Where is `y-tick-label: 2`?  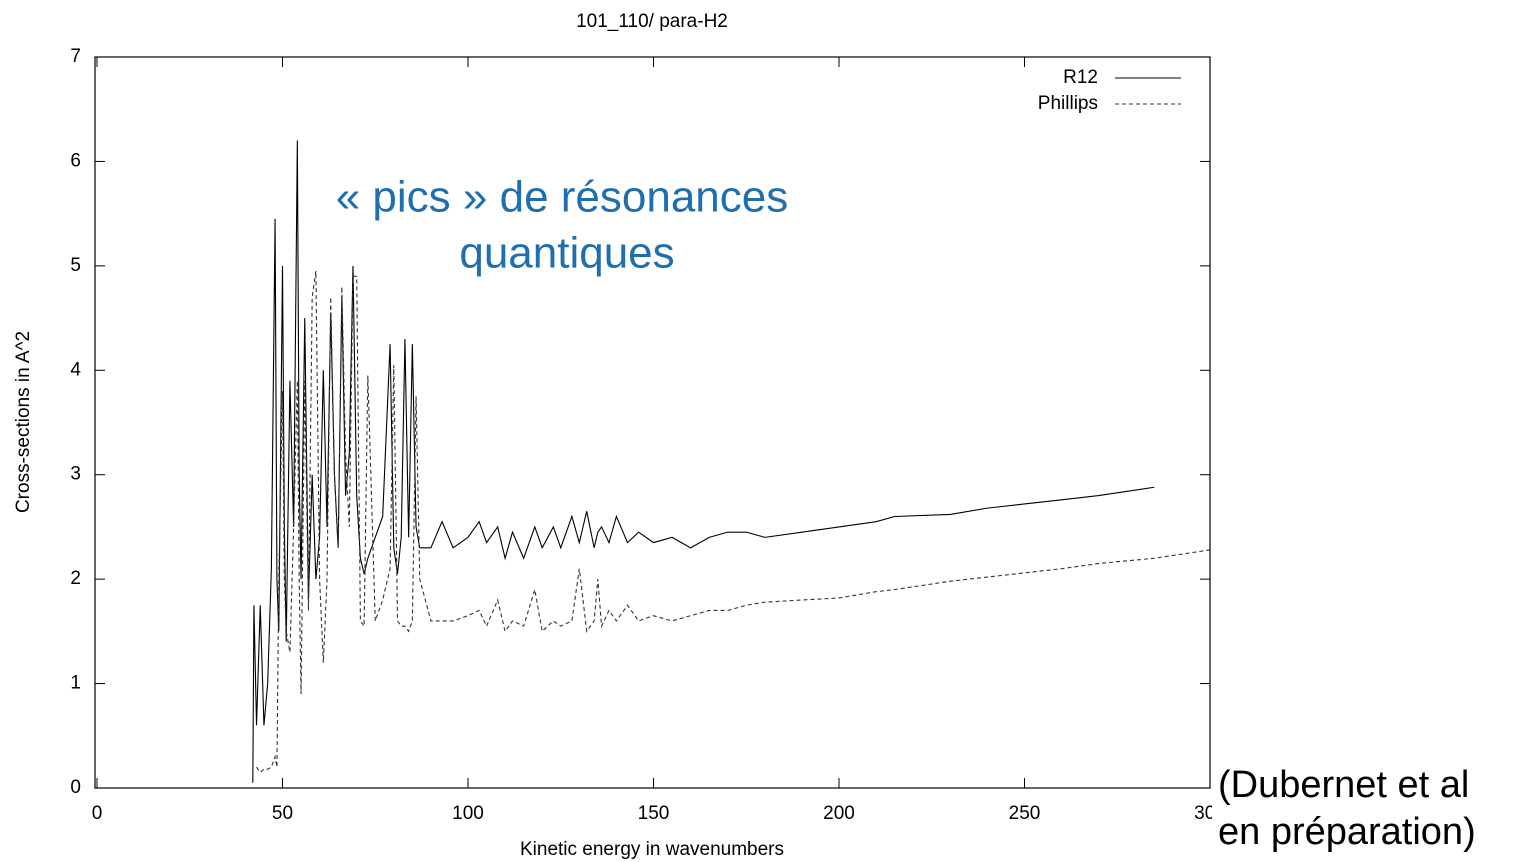 y-tick-label: 2 is located at coordinates (75, 578).